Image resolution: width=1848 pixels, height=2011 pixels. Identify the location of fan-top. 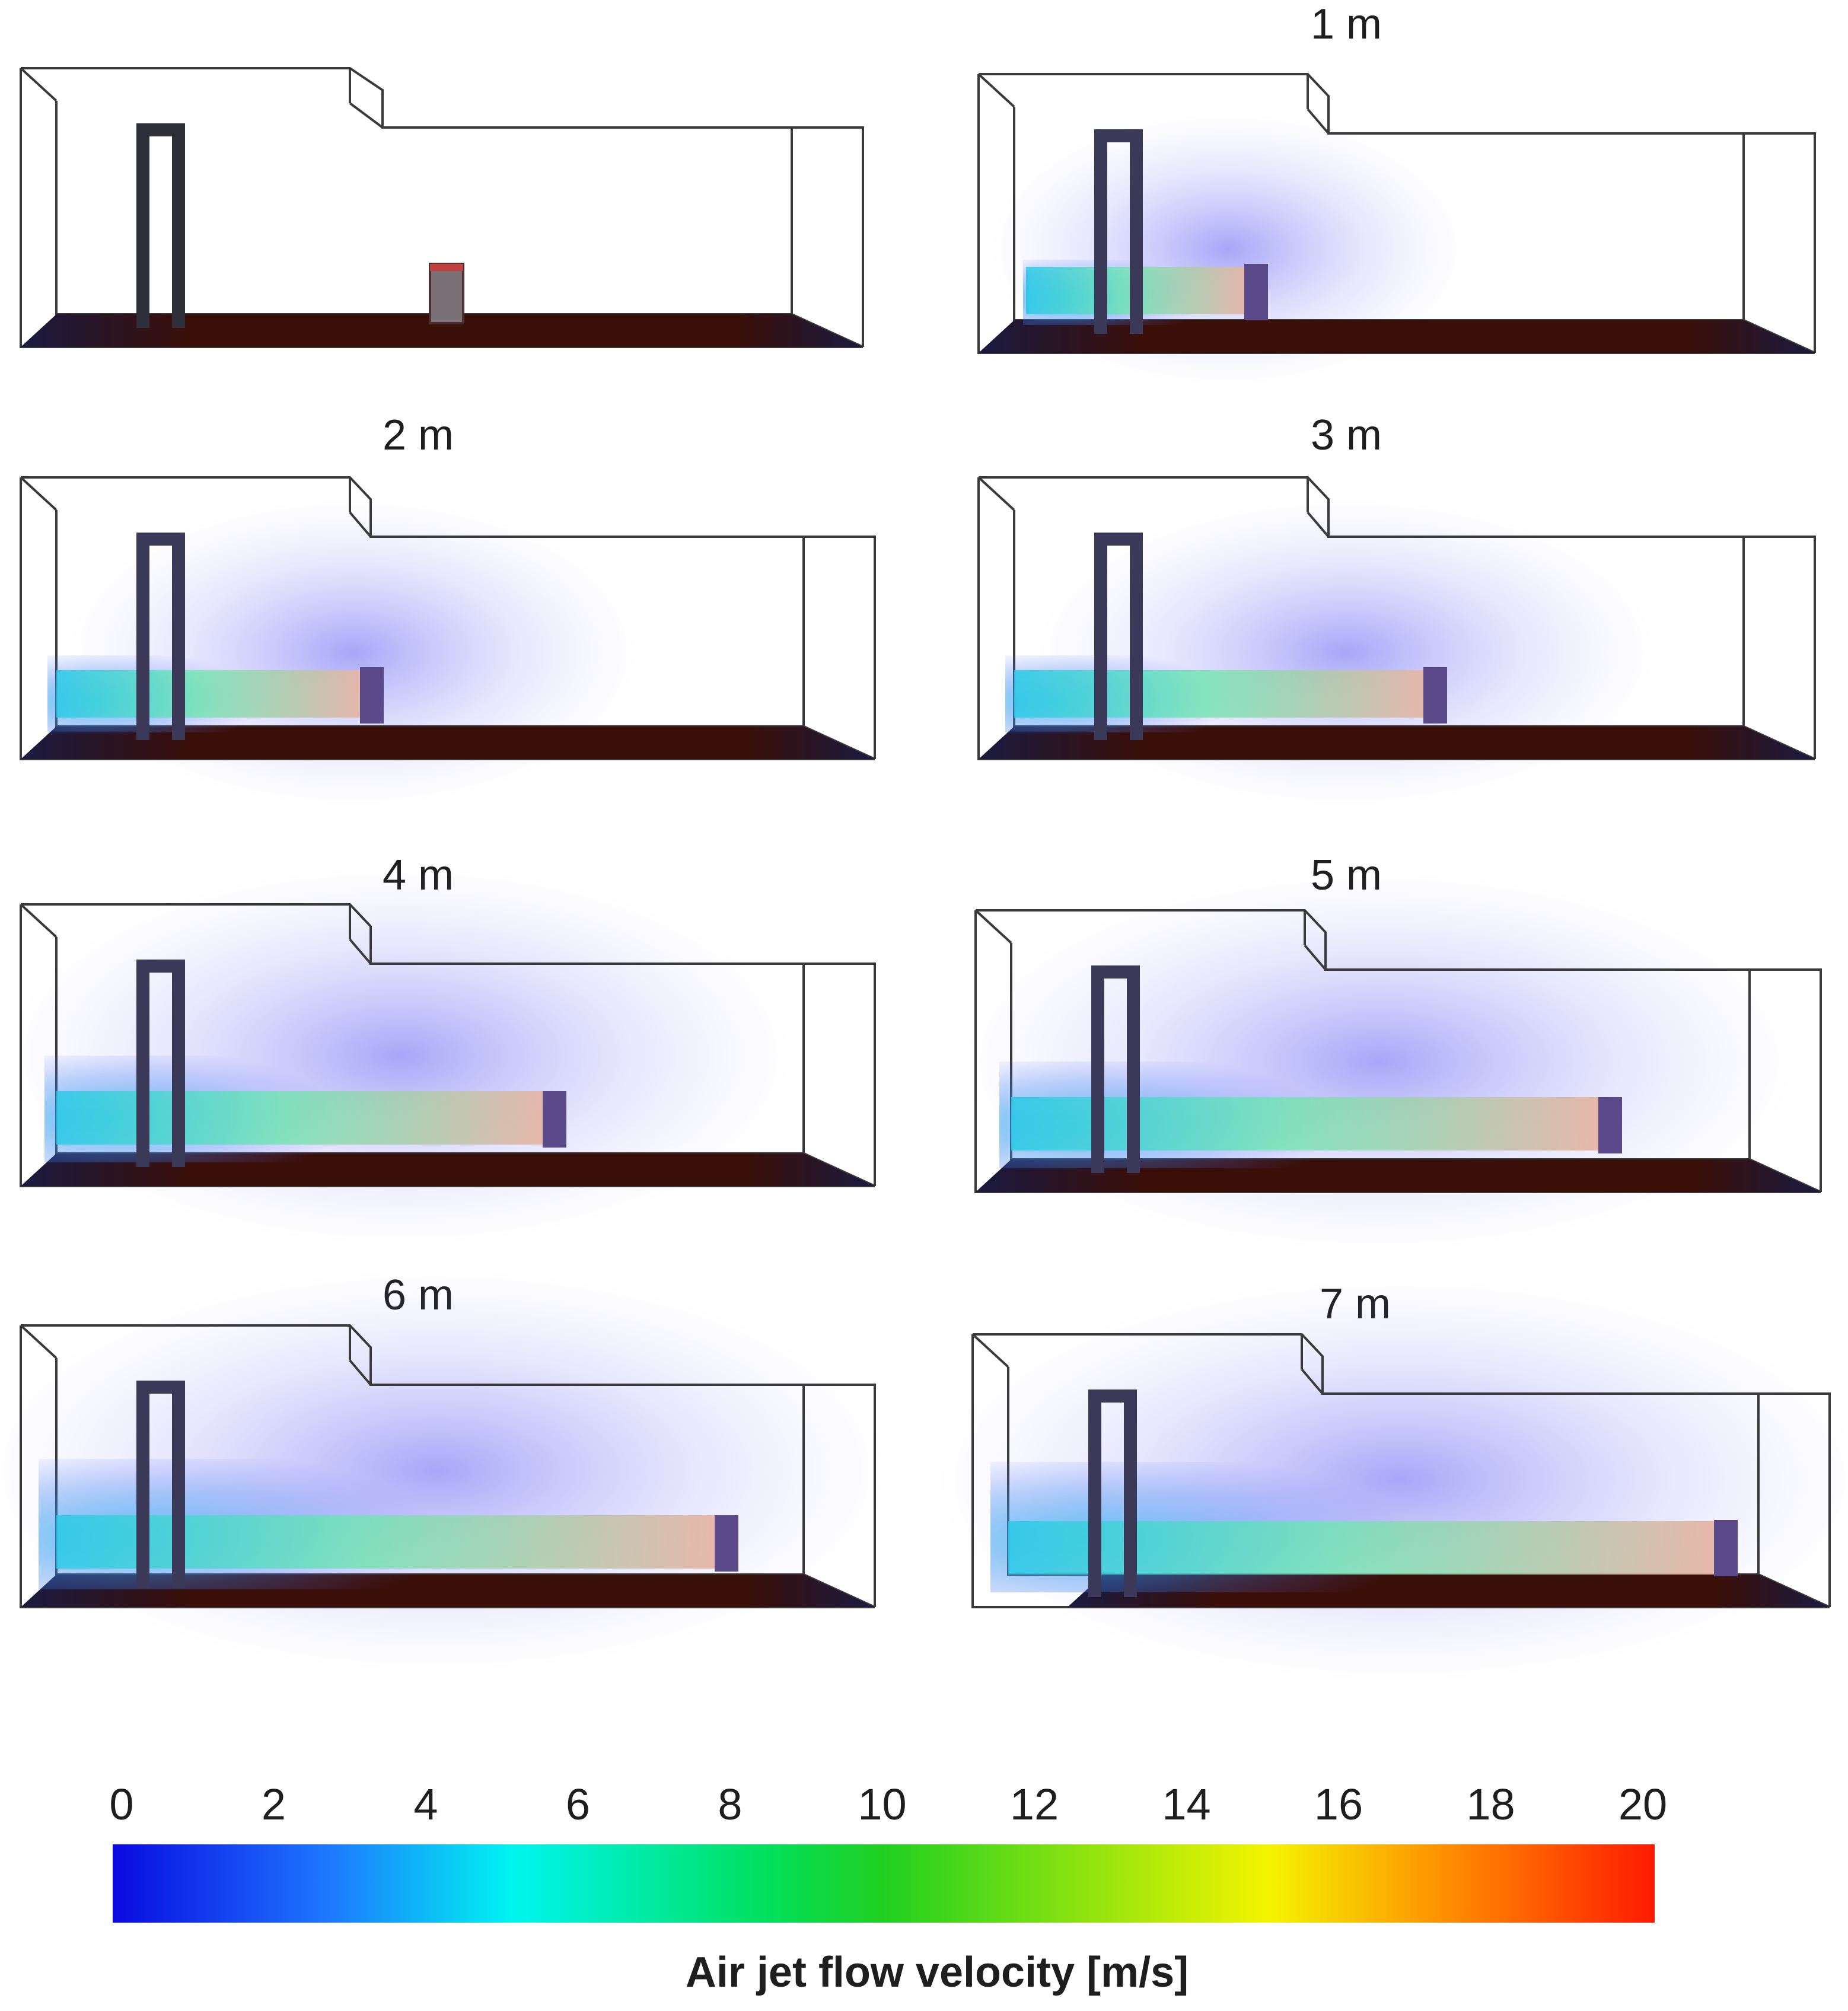
(446, 267).